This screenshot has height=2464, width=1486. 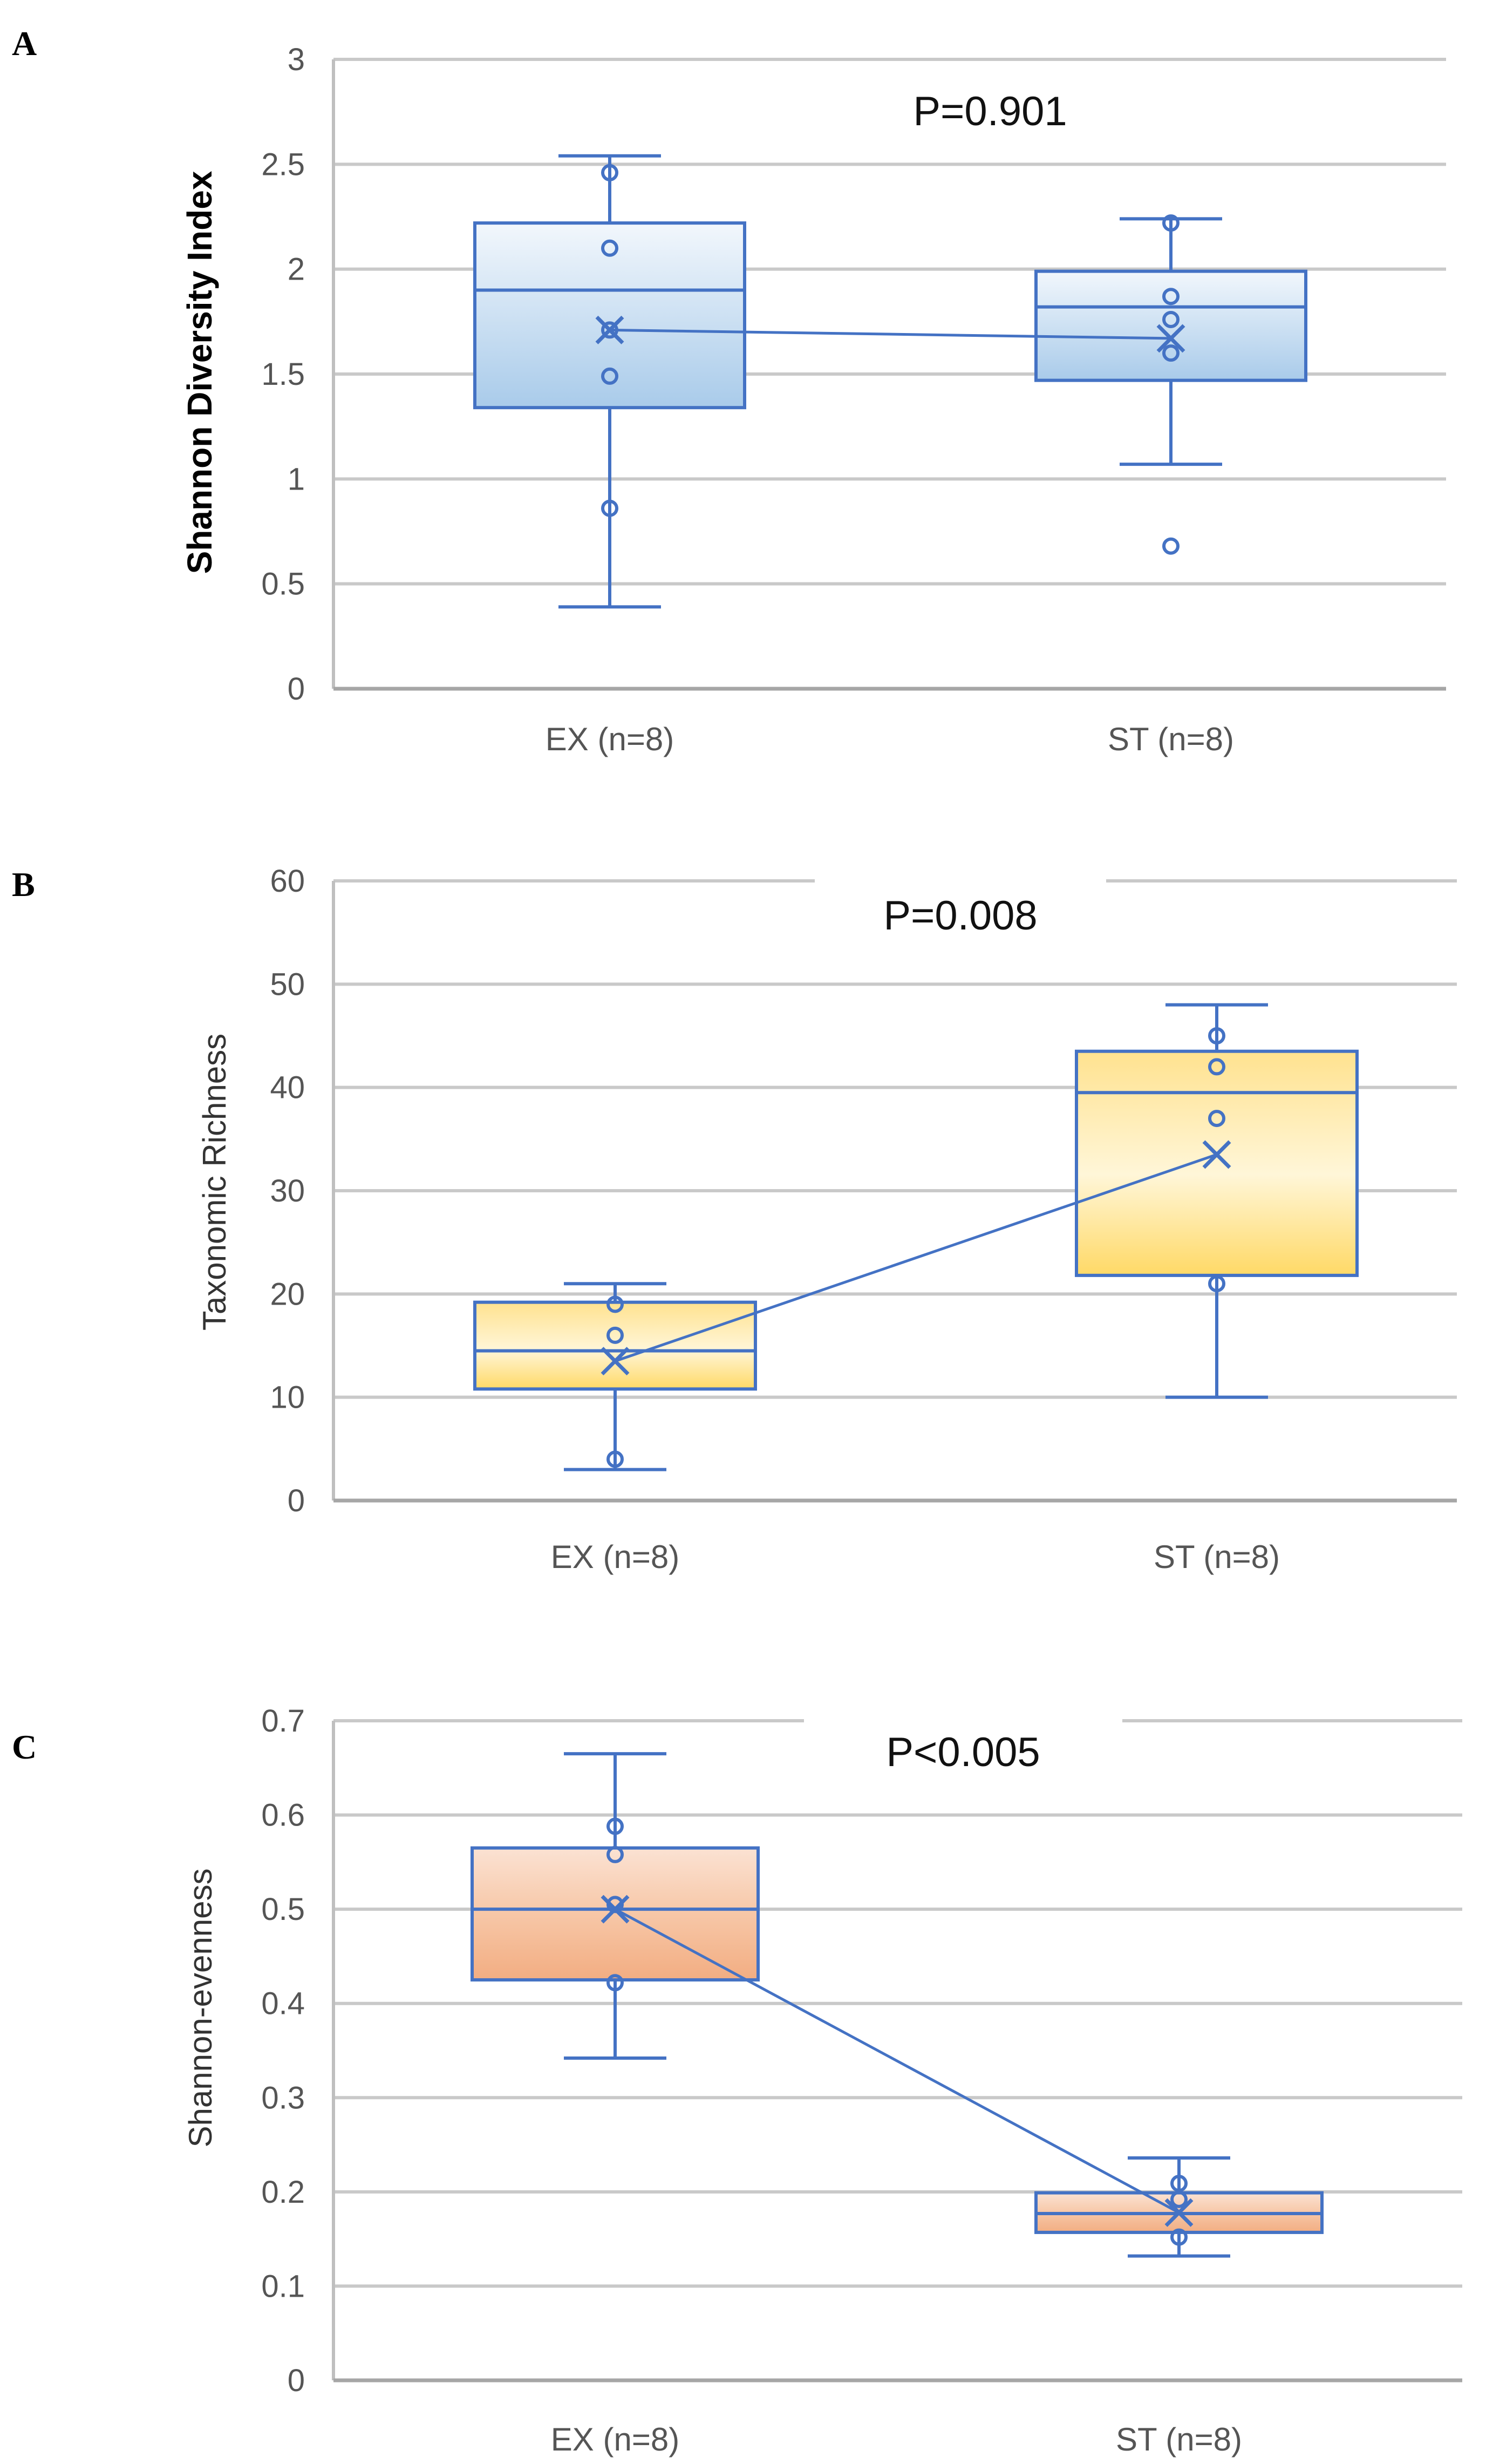 I want to click on y-tick-label: 40, so click(x=287, y=1087).